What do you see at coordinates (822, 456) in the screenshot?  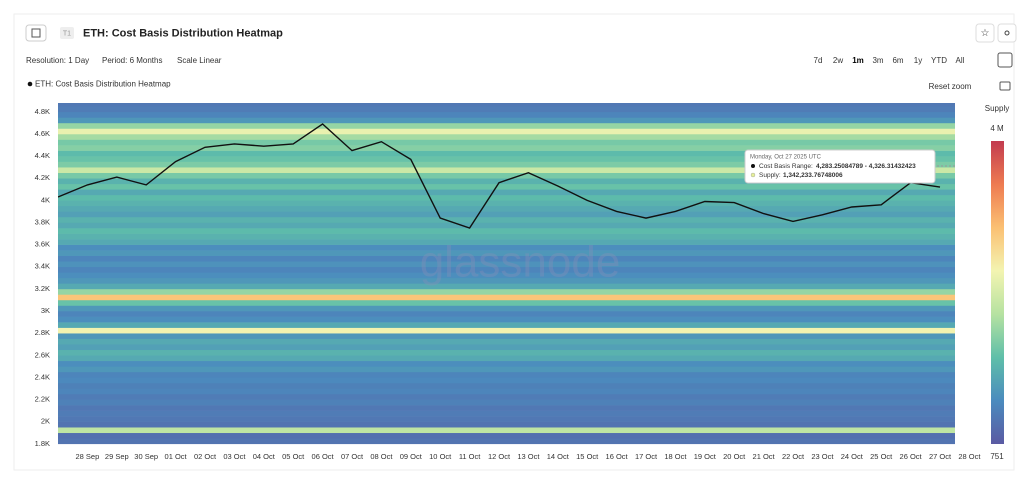 I see `x-tick-label: 23 Oct` at bounding box center [822, 456].